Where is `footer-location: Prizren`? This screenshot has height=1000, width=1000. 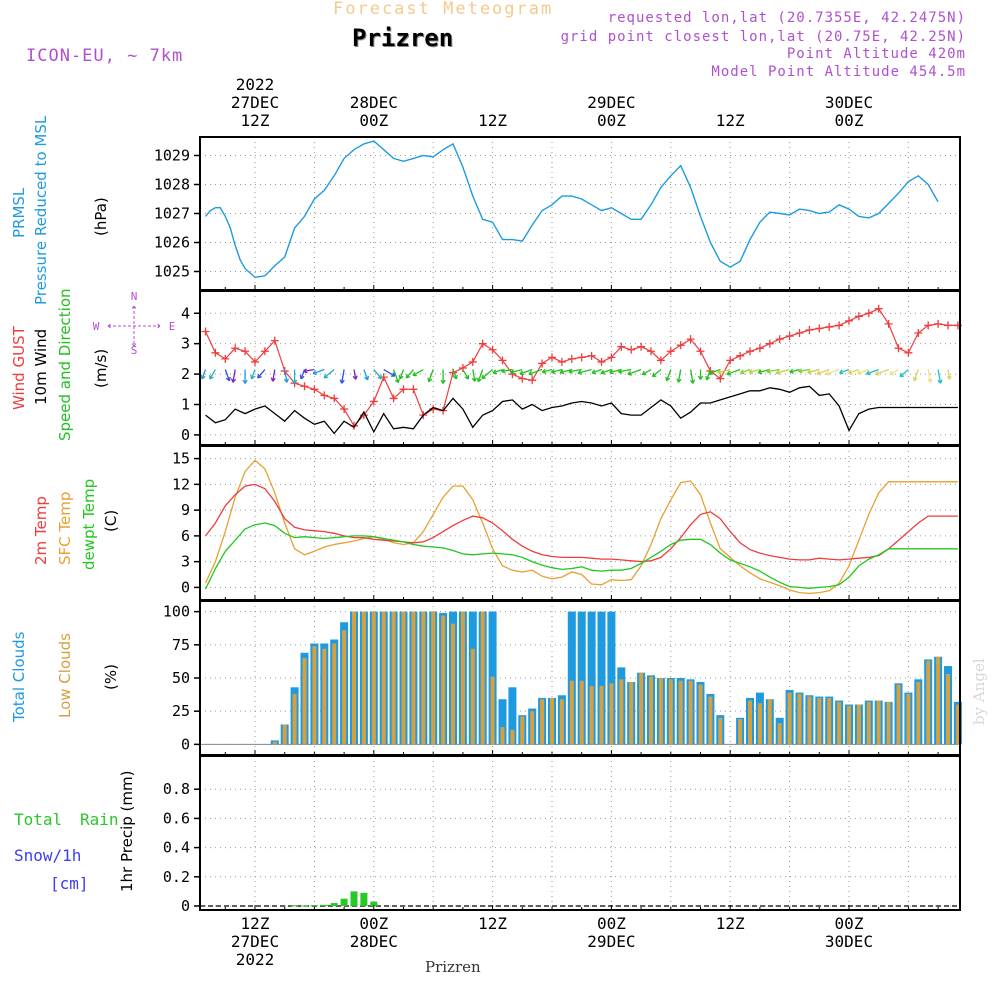
footer-location: Prizren is located at coordinates (453, 967).